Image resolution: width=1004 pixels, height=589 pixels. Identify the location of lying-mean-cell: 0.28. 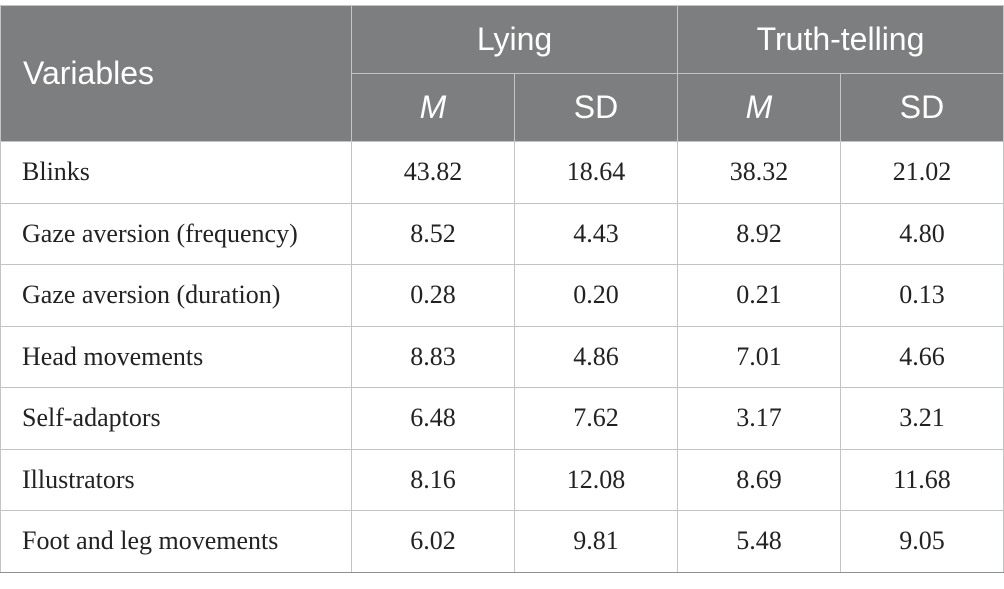
(433, 295).